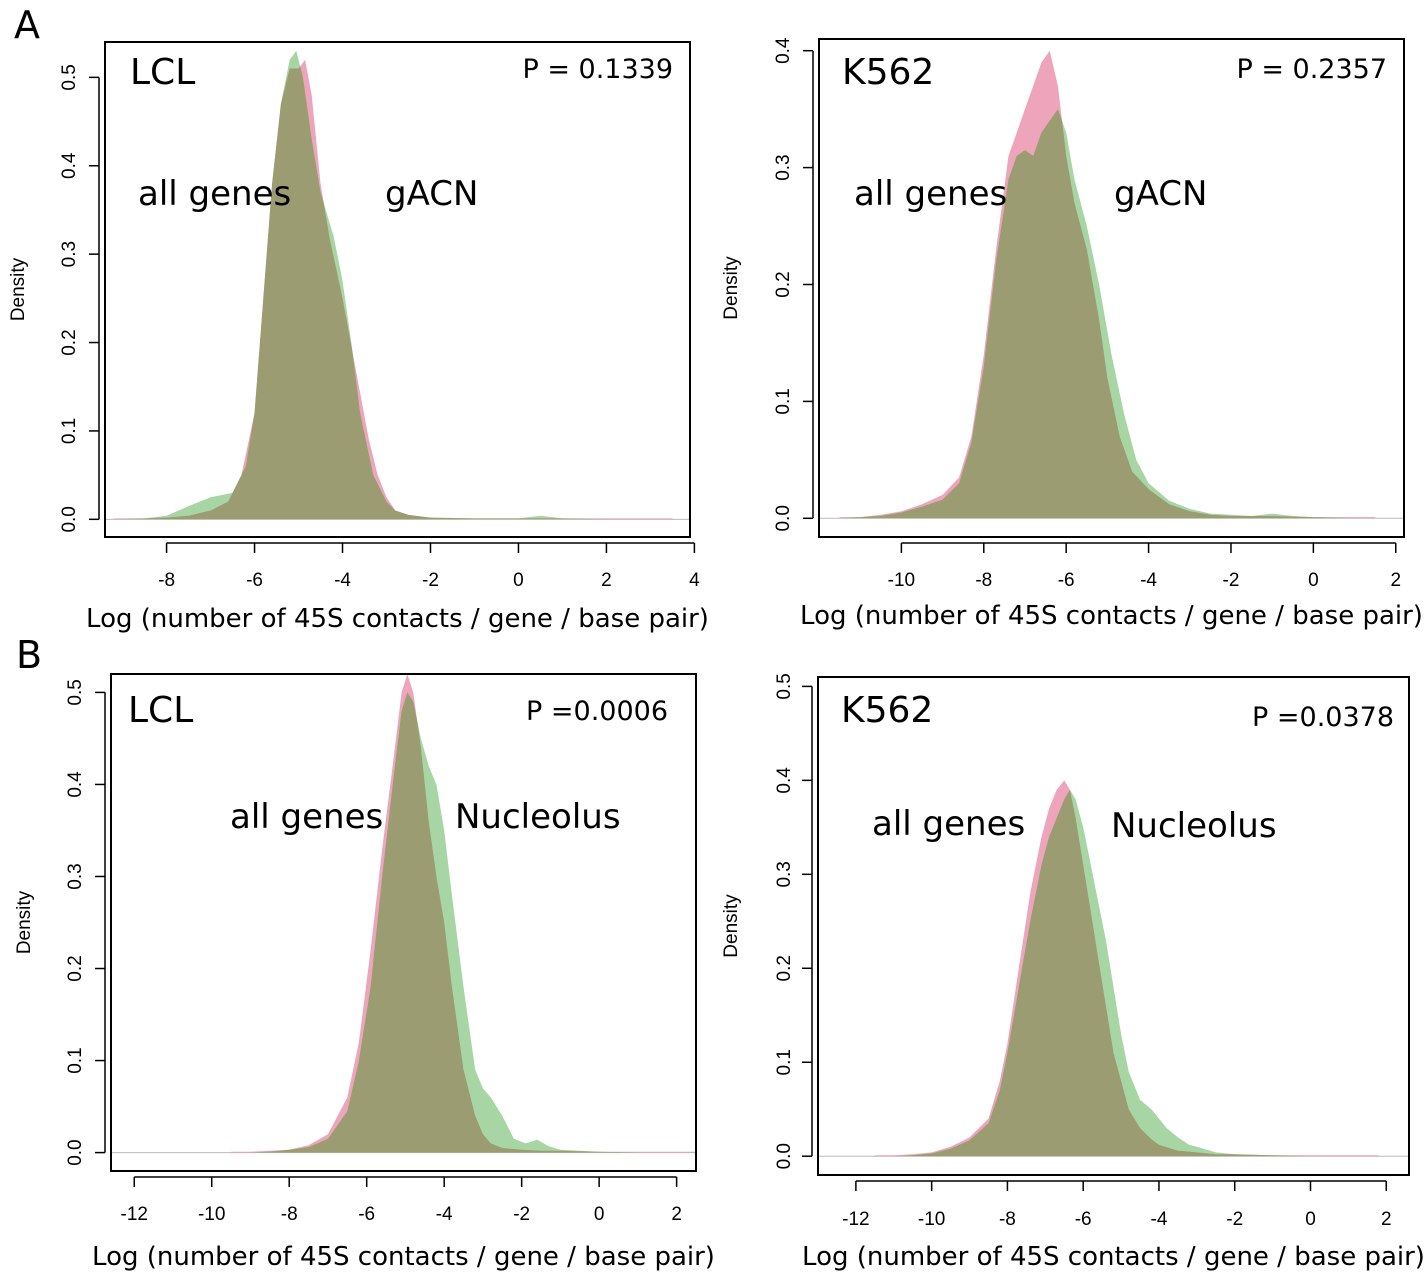 The height and width of the screenshot is (1272, 1424). Describe the element at coordinates (1323, 717) in the screenshot. I see `p-value-label: P =0.0378` at that location.